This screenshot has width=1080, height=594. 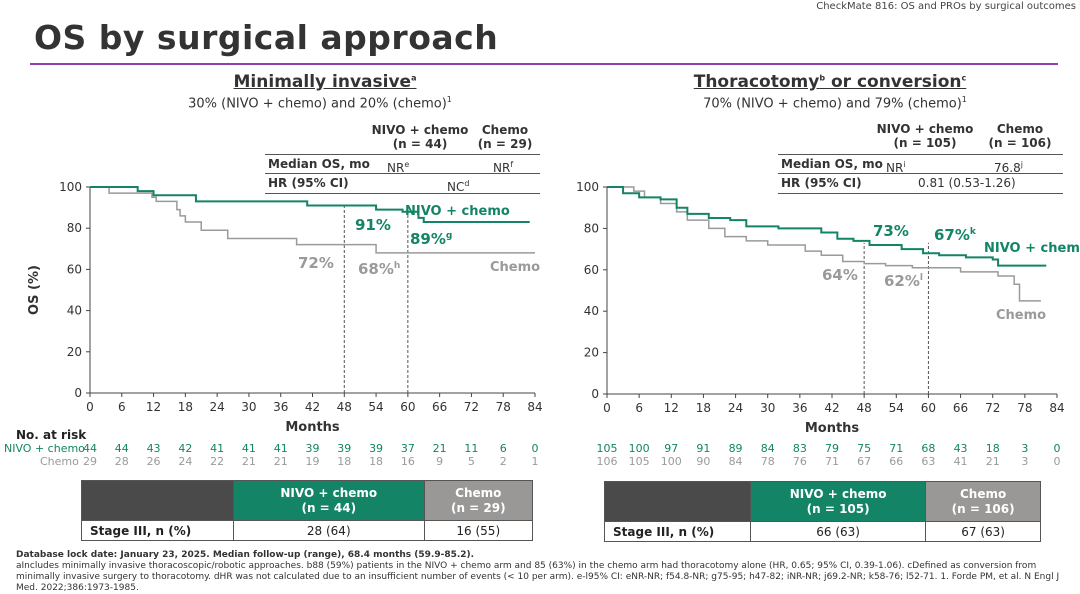 I want to click on col-header-nivo: NIVO + chemo, so click(x=925, y=129).